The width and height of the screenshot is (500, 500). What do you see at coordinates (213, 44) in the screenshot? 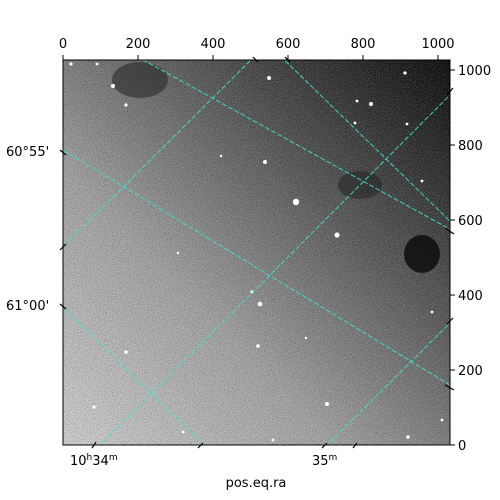
I see `x-tick-label: 400` at bounding box center [213, 44].